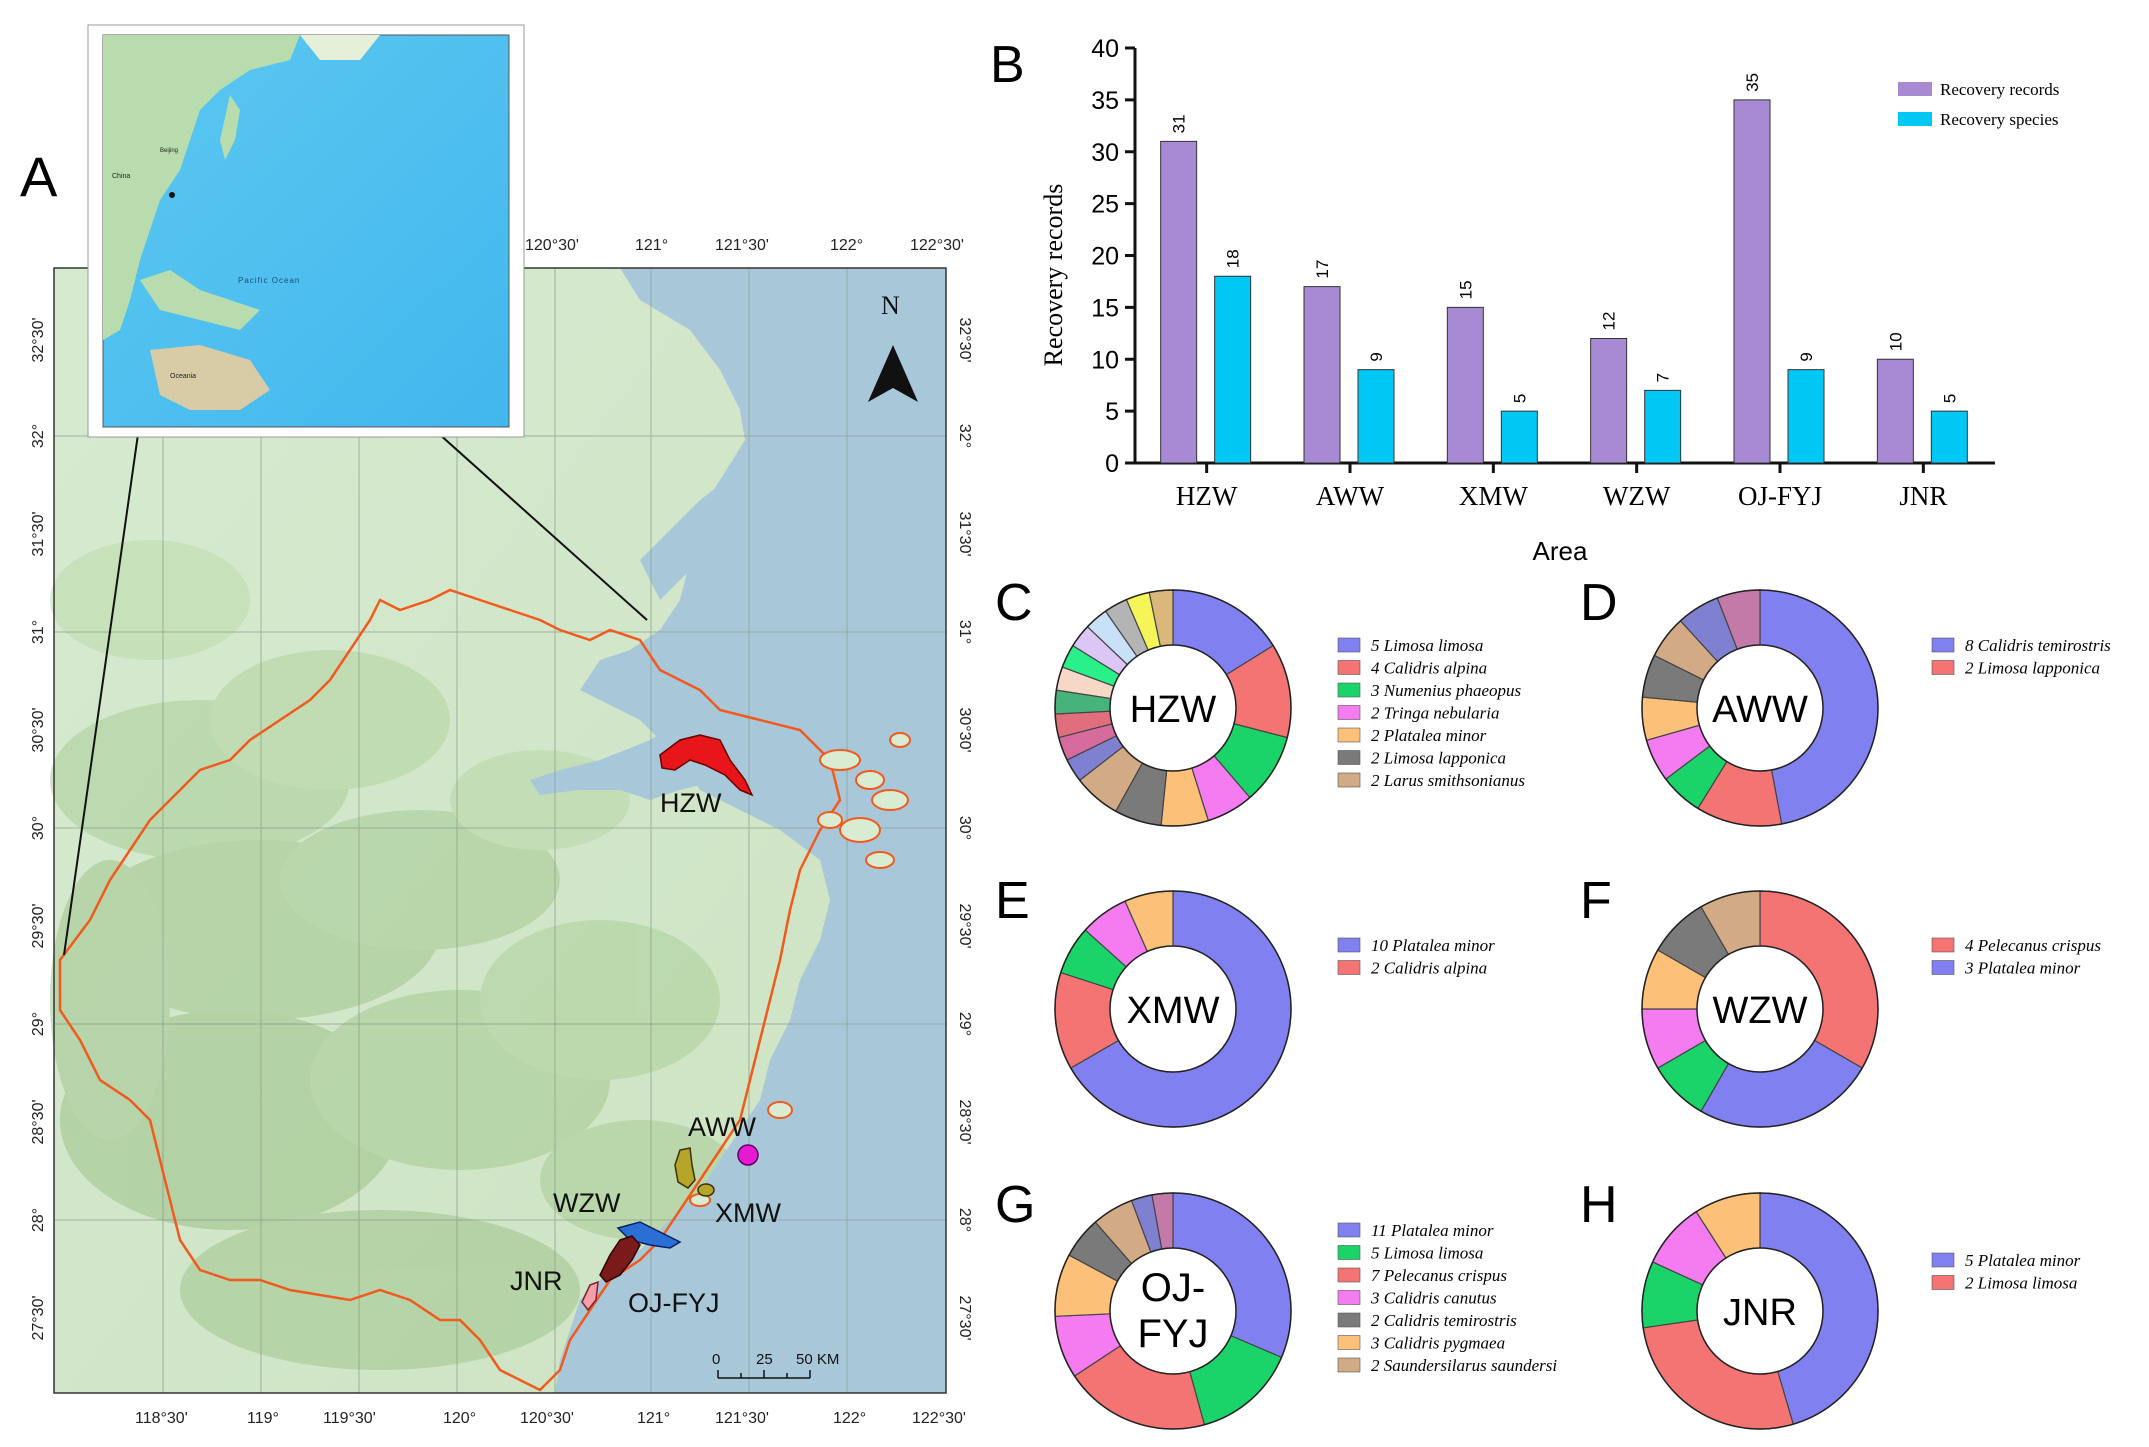 The image size is (2149, 1447). Describe the element at coordinates (1105, 49) in the screenshot. I see `bar-y-tick-label: 40` at that location.